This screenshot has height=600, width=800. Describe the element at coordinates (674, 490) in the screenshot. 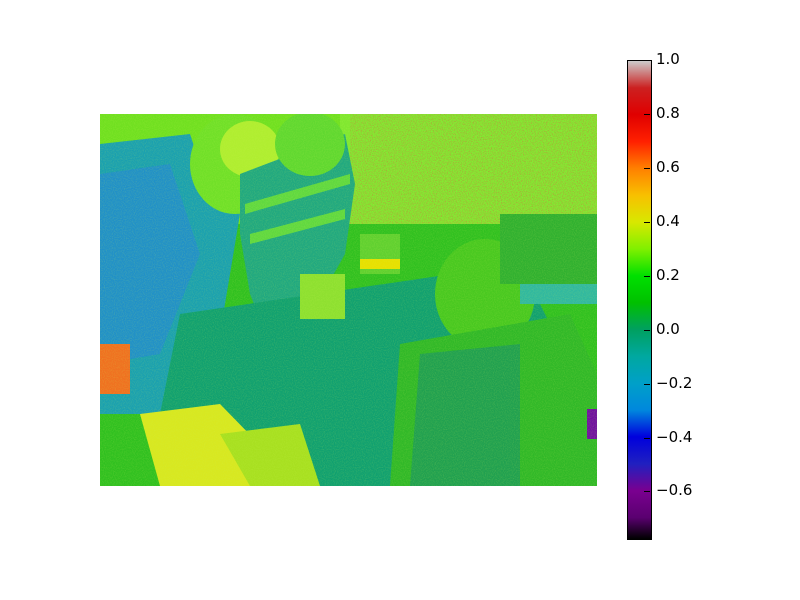

I see `colorbar-tick-label: −0.6` at that location.